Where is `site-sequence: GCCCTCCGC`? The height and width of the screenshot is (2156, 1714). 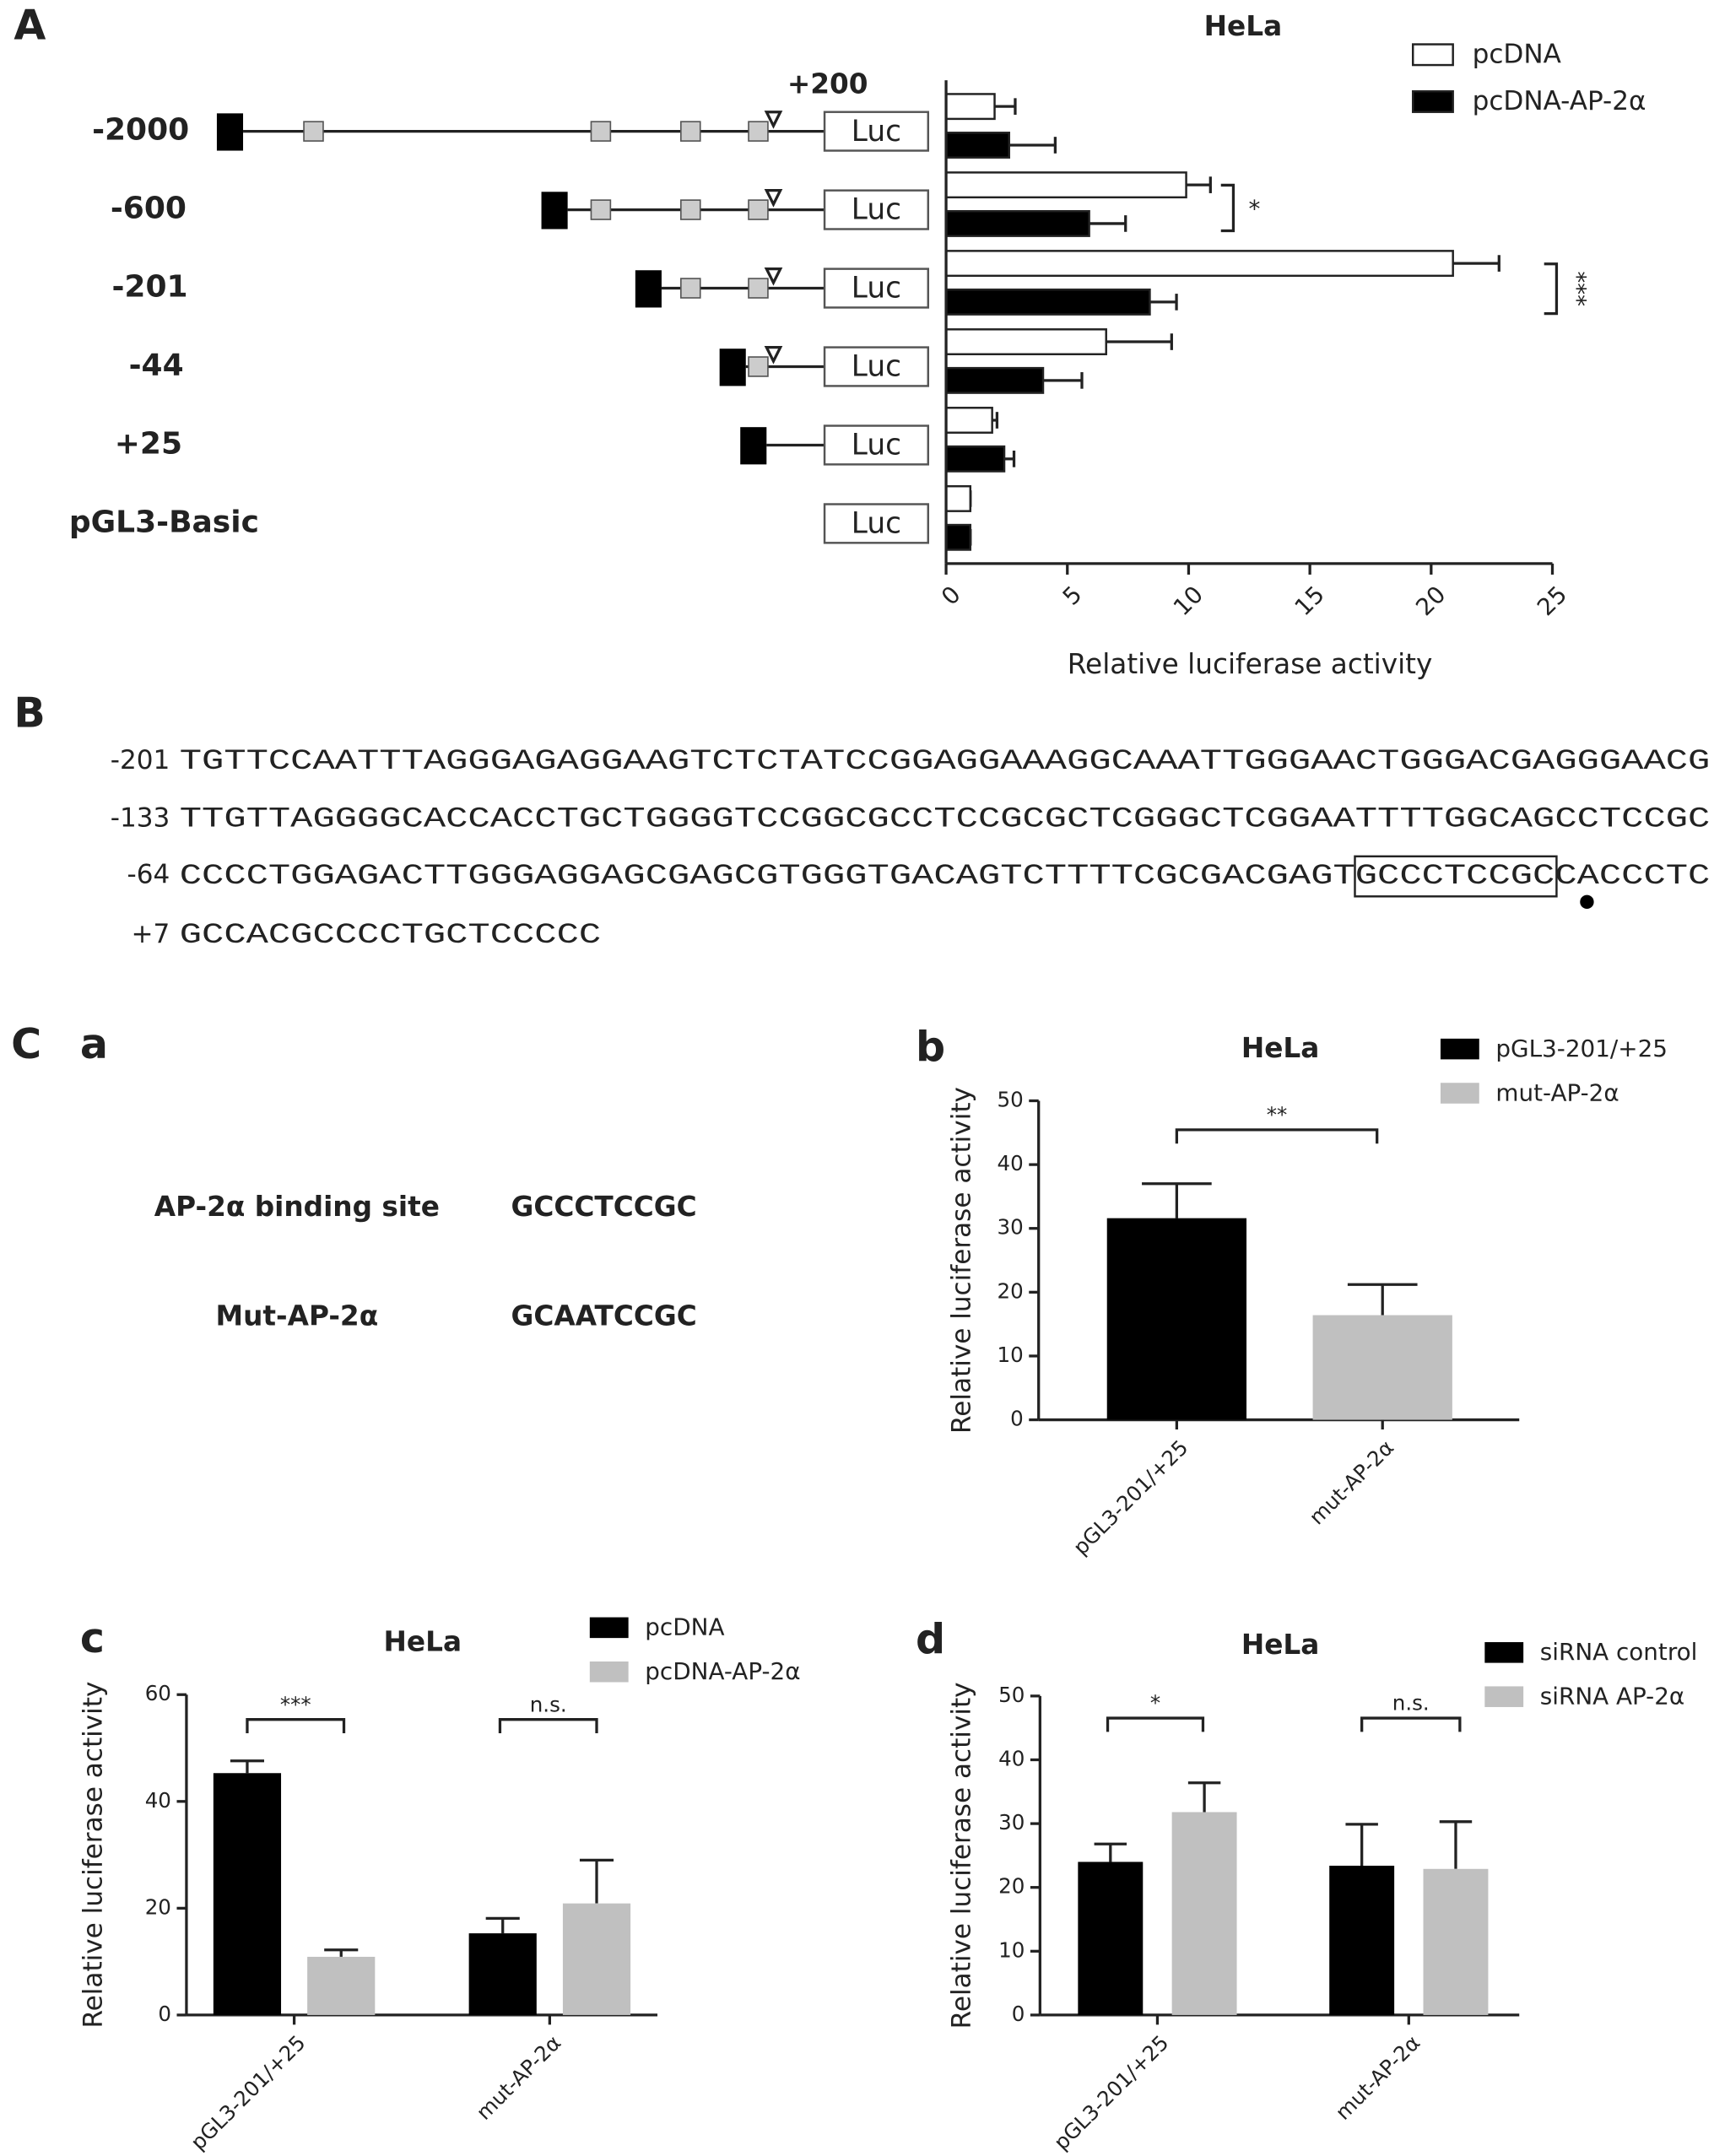 site-sequence: GCCCTCCGC is located at coordinates (604, 1207).